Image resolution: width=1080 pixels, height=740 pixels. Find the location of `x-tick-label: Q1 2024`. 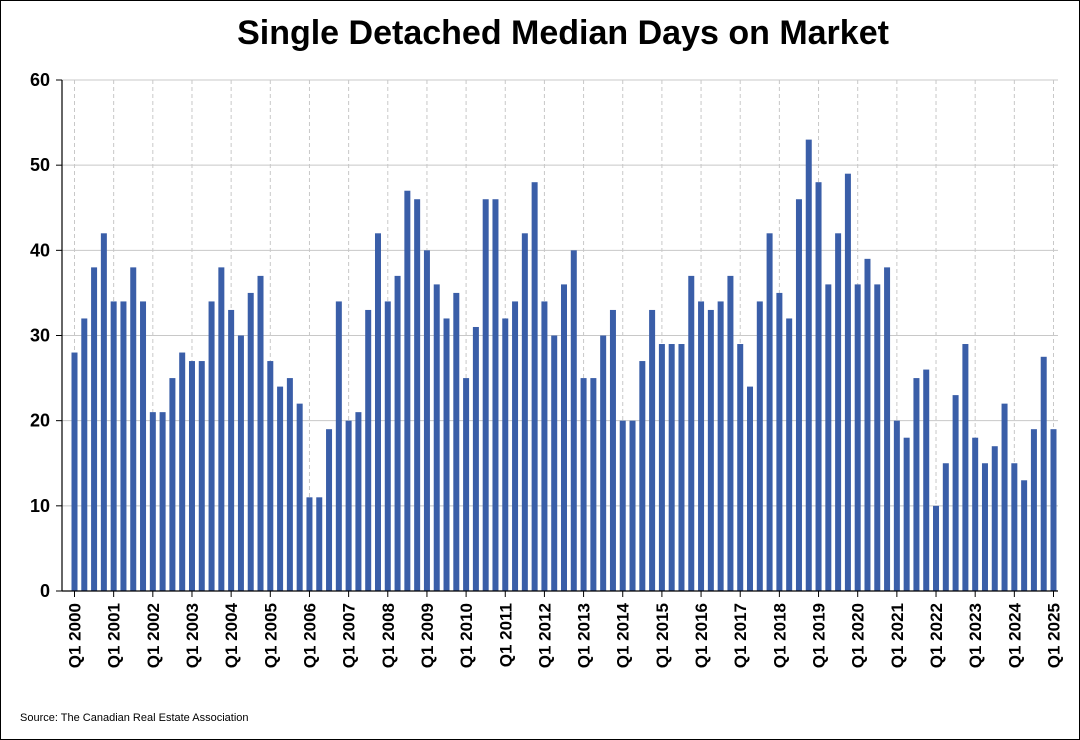

x-tick-label: Q1 2024 is located at coordinates (1014, 635).